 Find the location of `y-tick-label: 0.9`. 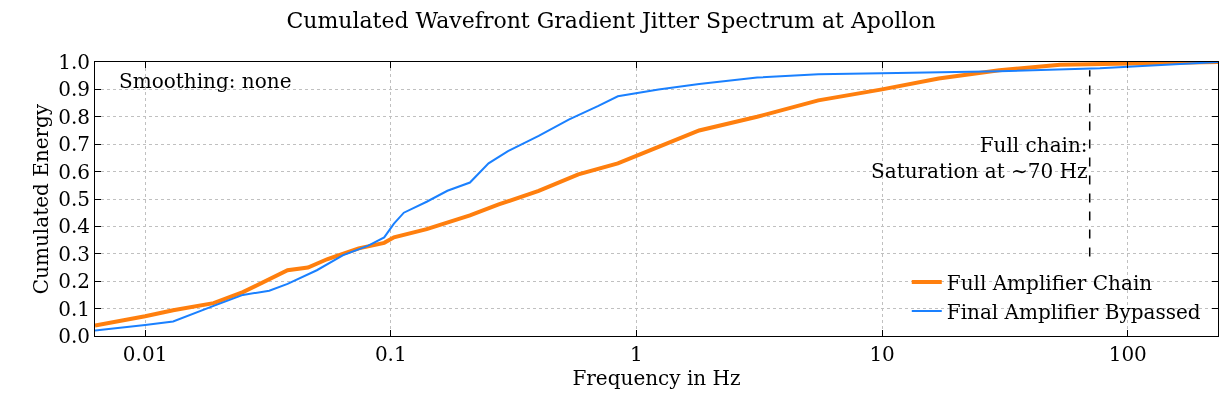

y-tick-label: 0.9 is located at coordinates (74, 89).